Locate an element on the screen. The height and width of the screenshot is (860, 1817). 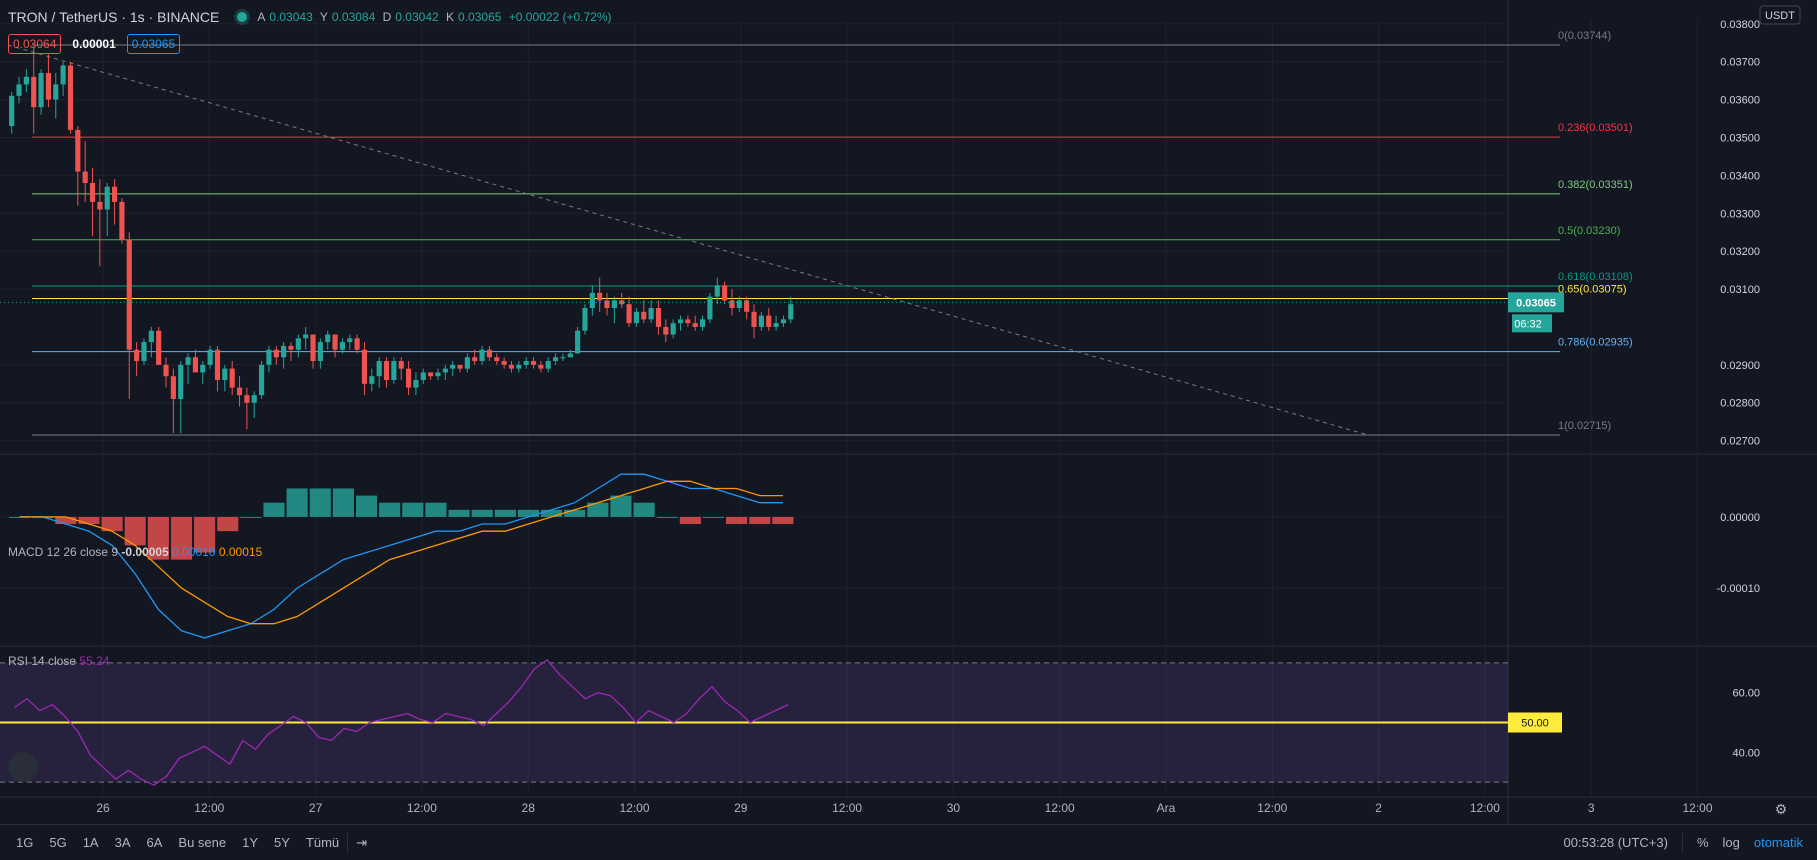
range-1y: 1Y is located at coordinates (250, 842).